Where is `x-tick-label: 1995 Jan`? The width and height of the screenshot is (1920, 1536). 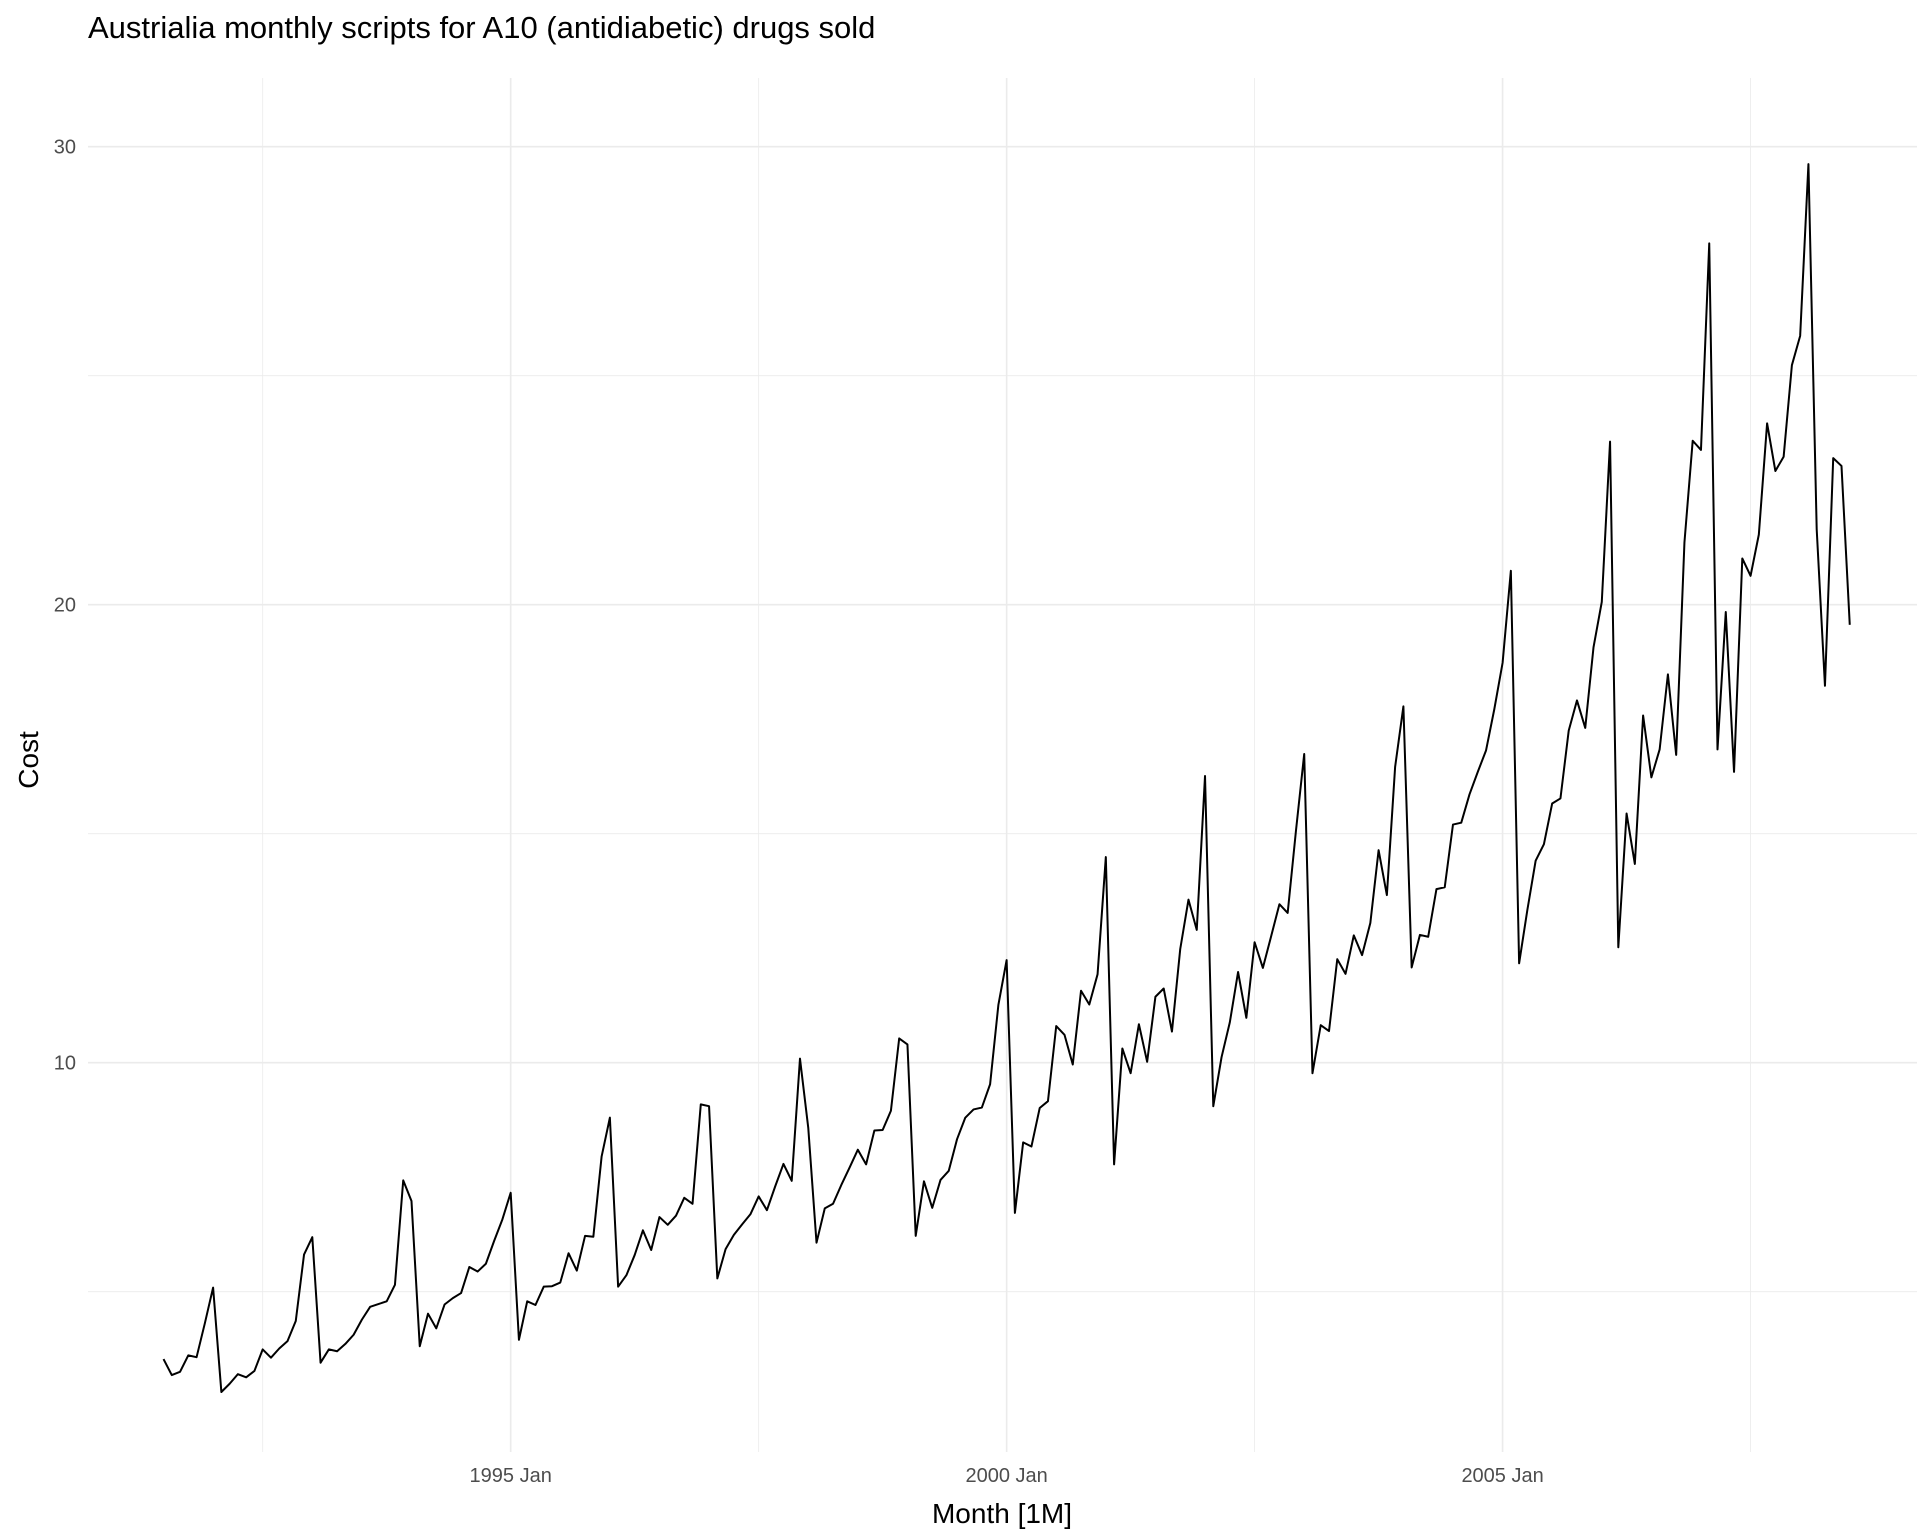
x-tick-label: 1995 Jan is located at coordinates (511, 1476).